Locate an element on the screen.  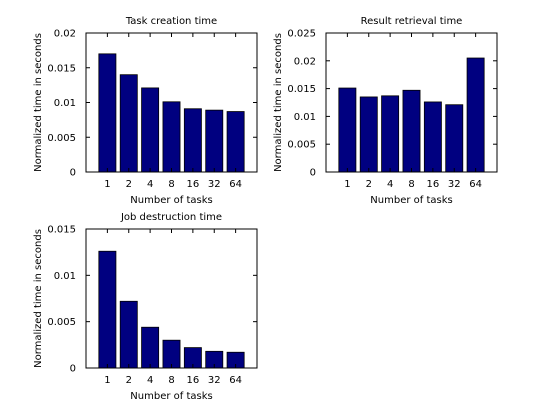
chart-title: Job destruction time is located at coordinates (171, 217).